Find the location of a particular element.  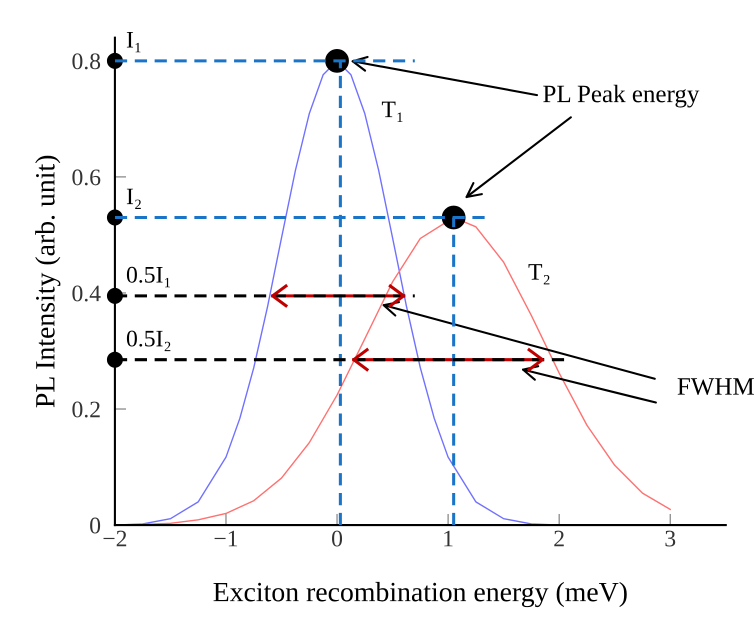

x-tick-label: −1 is located at coordinates (226, 538).